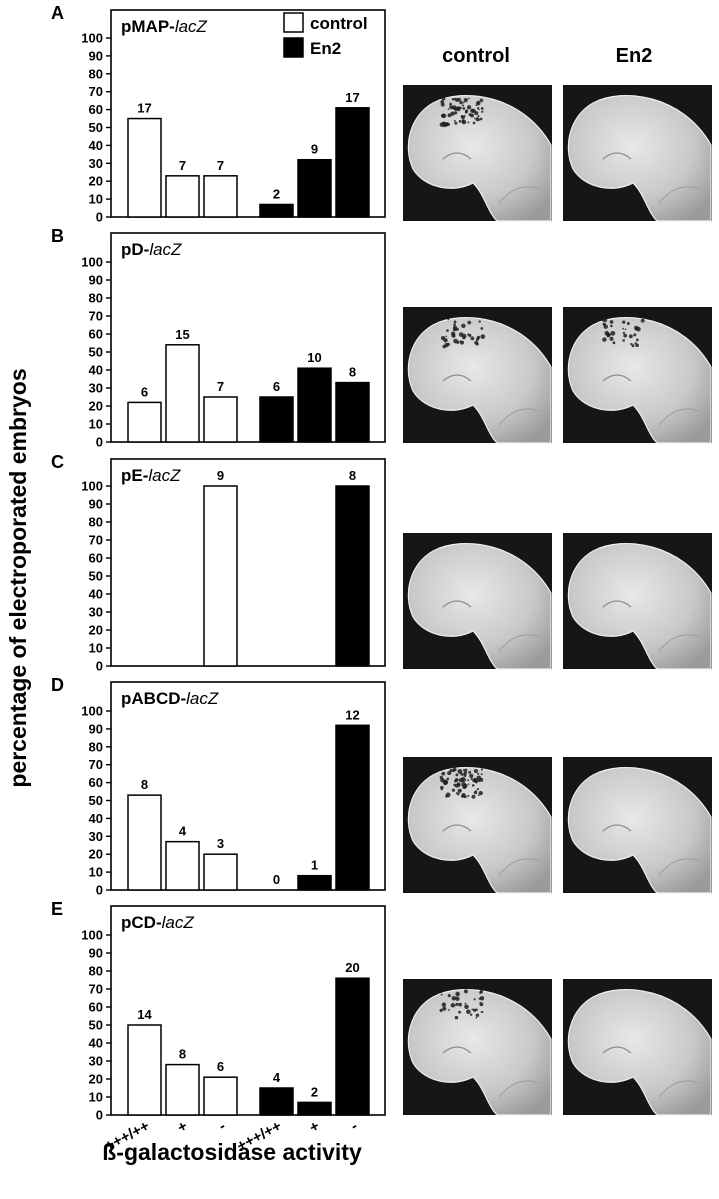 The width and height of the screenshot is (719, 1199). What do you see at coordinates (151, 249) in the screenshot?
I see `construct-label: pD-lacZ` at bounding box center [151, 249].